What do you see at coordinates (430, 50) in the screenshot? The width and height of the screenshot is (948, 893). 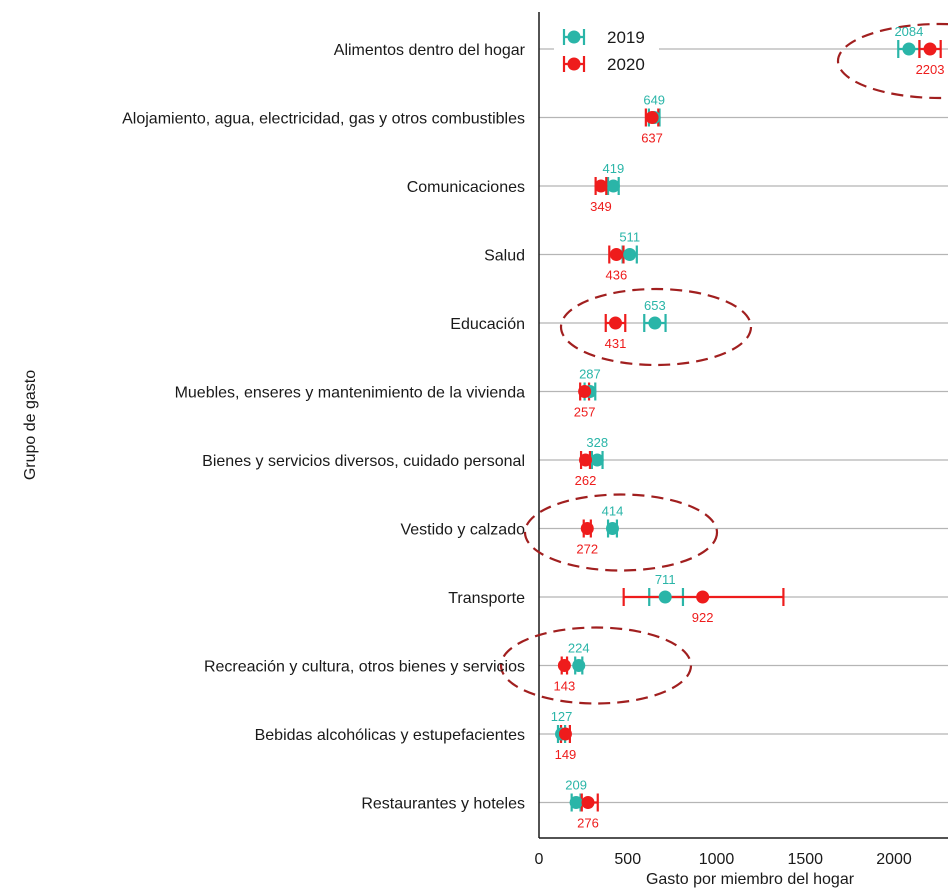 I see `category-label: Alimentos dentro del hogar` at bounding box center [430, 50].